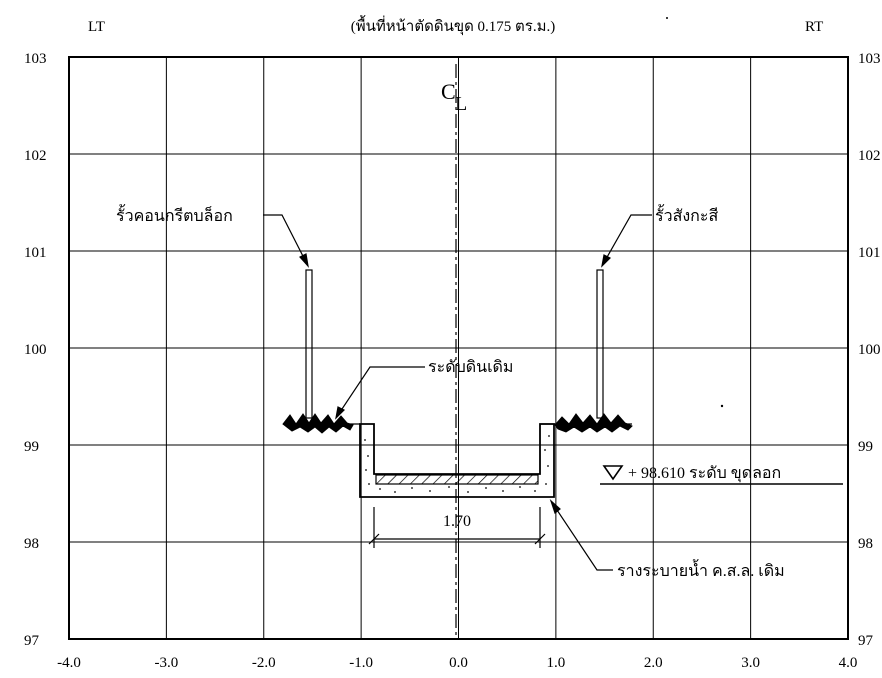 Image resolution: width=882 pixels, height=678 pixels. Describe the element at coordinates (866, 641) in the screenshot. I see `y-right-tick-label: 97` at that location.